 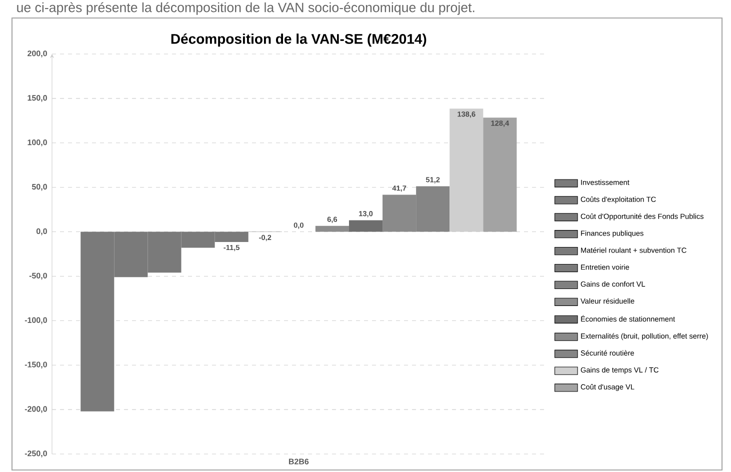 What do you see at coordinates (35, 320) in the screenshot?
I see `y-tick-label: -100,0` at bounding box center [35, 320].